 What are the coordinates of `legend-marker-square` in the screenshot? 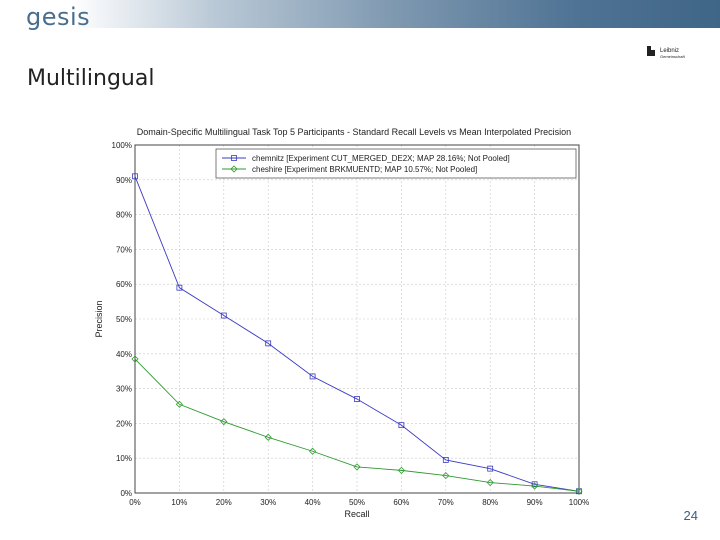 It's located at (234, 158).